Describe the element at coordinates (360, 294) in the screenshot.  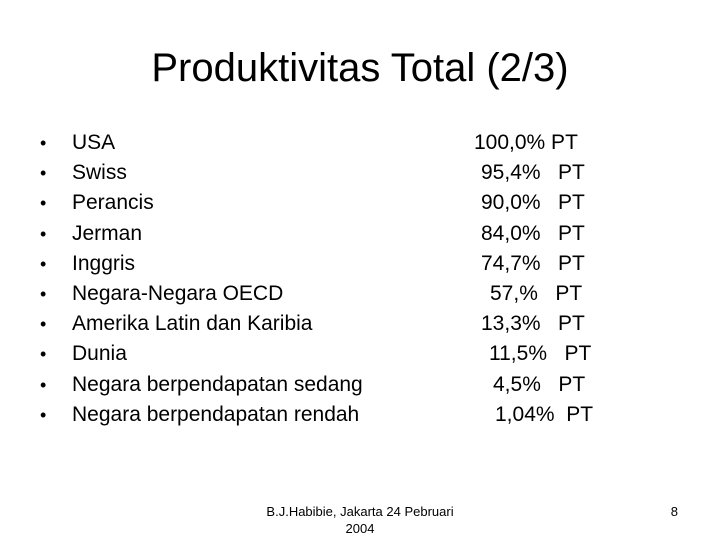
I see `list-item: • Negara-Negara OECD 57,% PT` at that location.